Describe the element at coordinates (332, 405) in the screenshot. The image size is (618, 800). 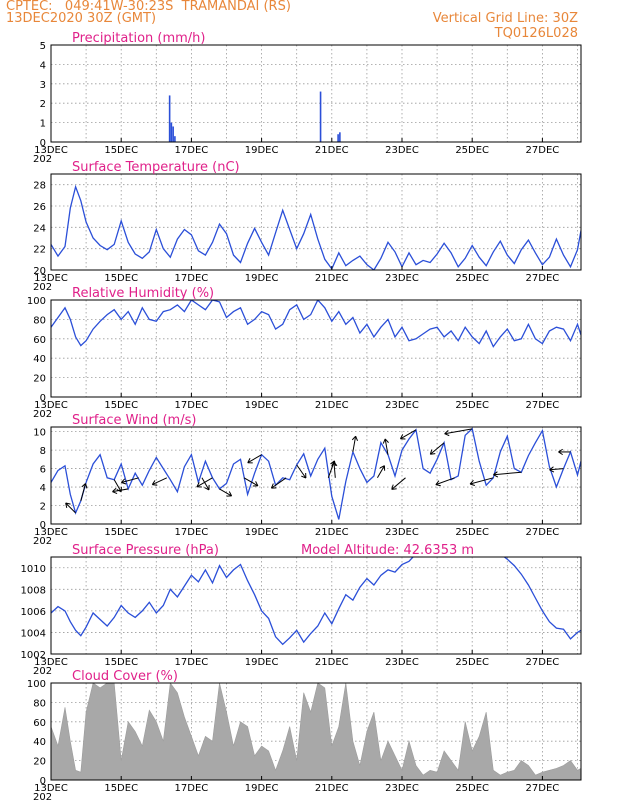
I see `rh-date-label: 21DEC` at that location.